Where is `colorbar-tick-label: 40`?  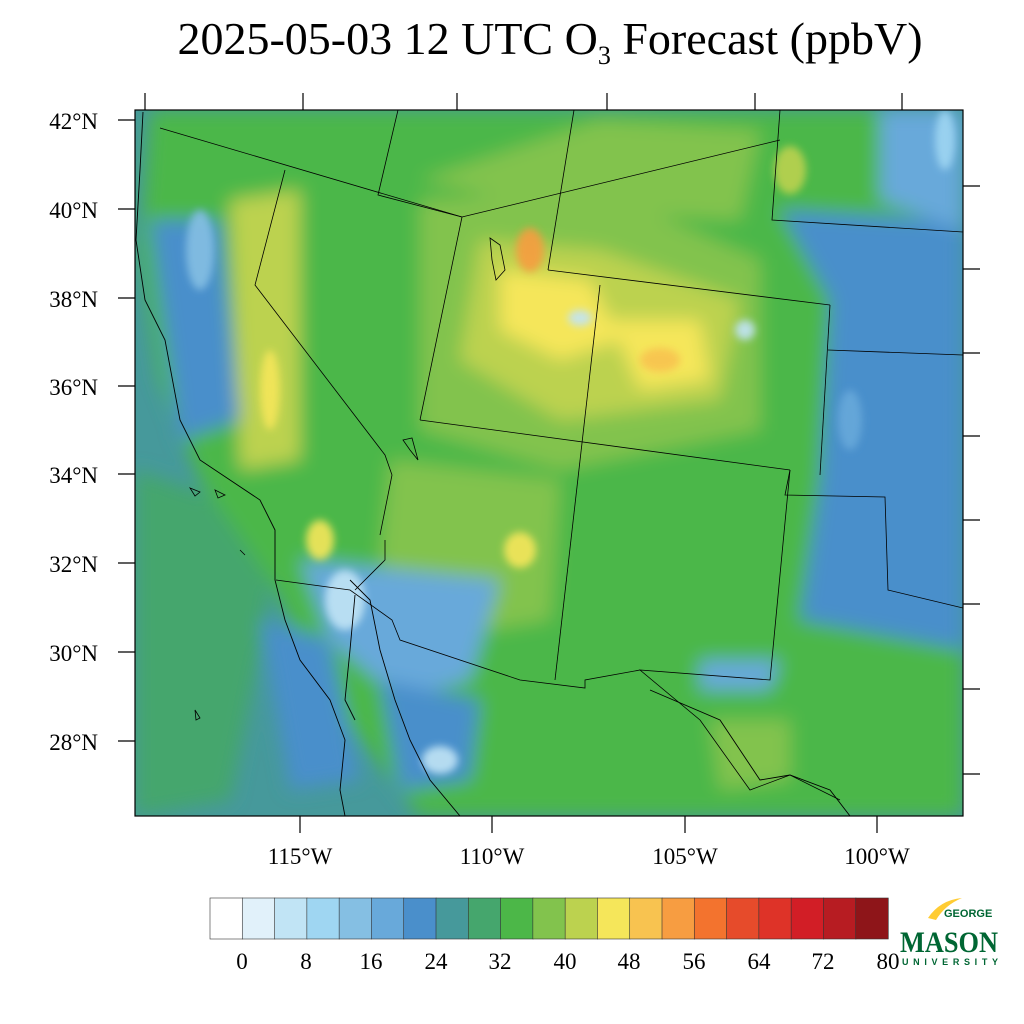 colorbar-tick-label: 40 is located at coordinates (565, 961).